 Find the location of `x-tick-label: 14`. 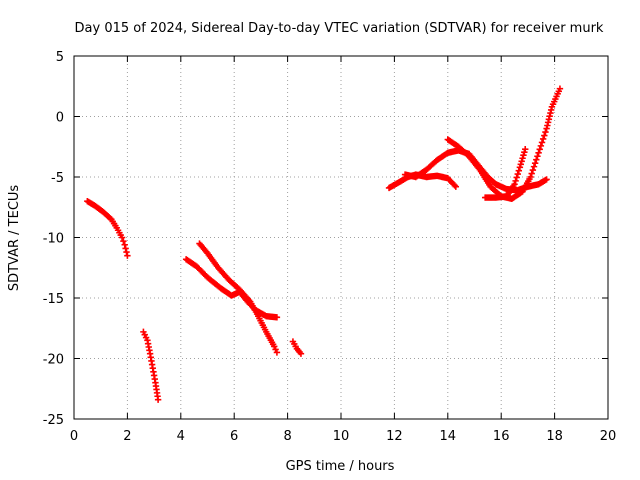

x-tick-label: 14 is located at coordinates (448, 436).